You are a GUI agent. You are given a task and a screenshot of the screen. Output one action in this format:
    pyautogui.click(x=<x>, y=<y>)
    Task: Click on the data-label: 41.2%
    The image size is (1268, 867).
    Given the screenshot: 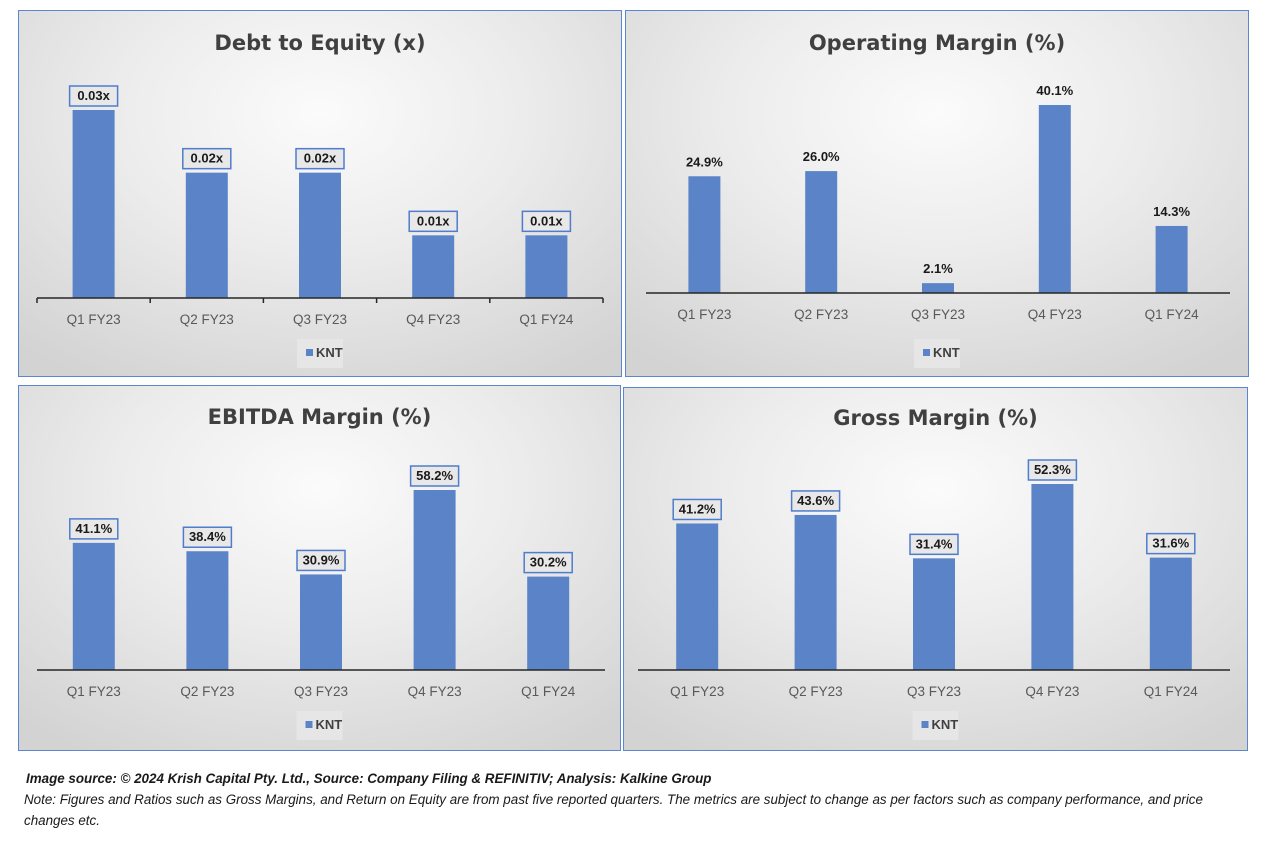 What is the action you would take?
    pyautogui.click(x=697, y=508)
    